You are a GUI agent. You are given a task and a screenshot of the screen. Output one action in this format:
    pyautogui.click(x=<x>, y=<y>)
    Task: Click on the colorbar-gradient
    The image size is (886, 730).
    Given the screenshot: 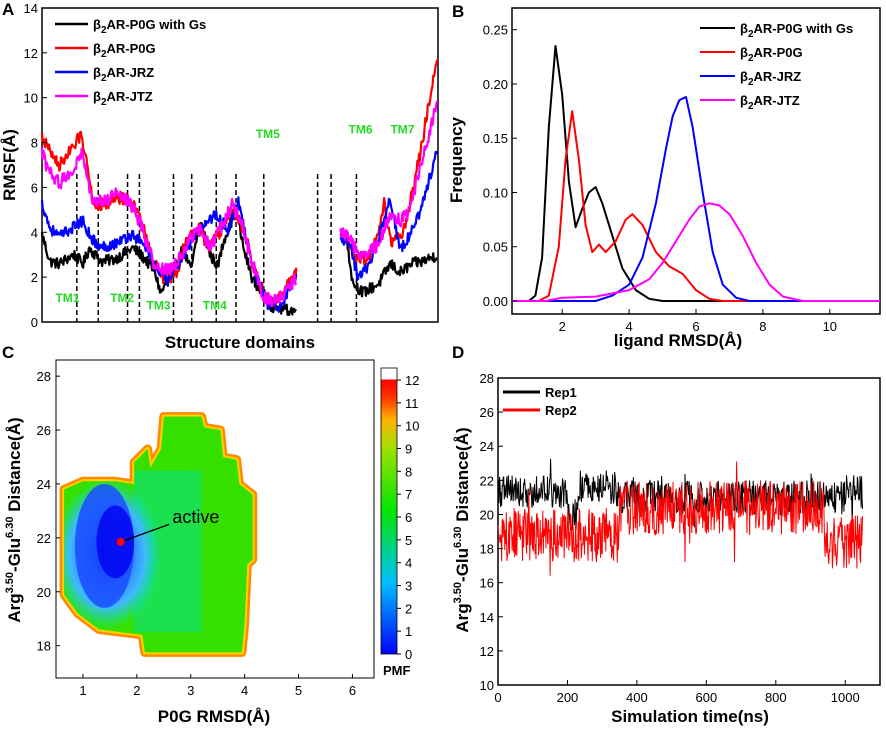 What is the action you would take?
    pyautogui.click(x=389, y=511)
    